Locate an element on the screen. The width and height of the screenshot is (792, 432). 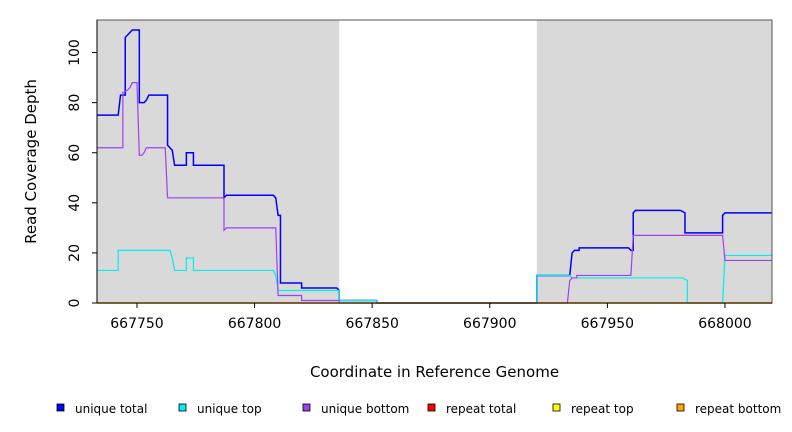
x-tick-label: 667850 is located at coordinates (371, 324).